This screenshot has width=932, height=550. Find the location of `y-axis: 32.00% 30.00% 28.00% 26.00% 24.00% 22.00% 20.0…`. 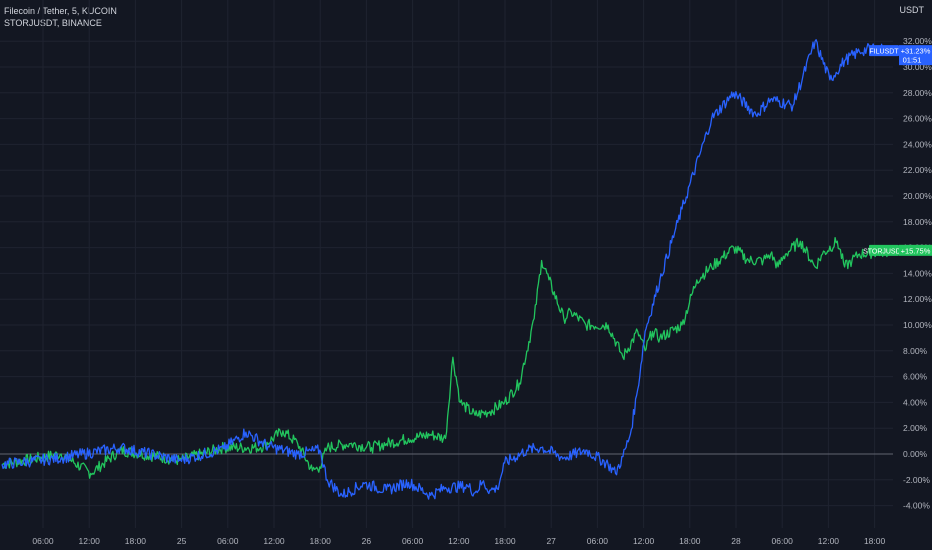

y-axis: 32.00% 30.00% 28.00% 26.00% 24.00% 22.00% 20.0… is located at coordinates (917, 273).